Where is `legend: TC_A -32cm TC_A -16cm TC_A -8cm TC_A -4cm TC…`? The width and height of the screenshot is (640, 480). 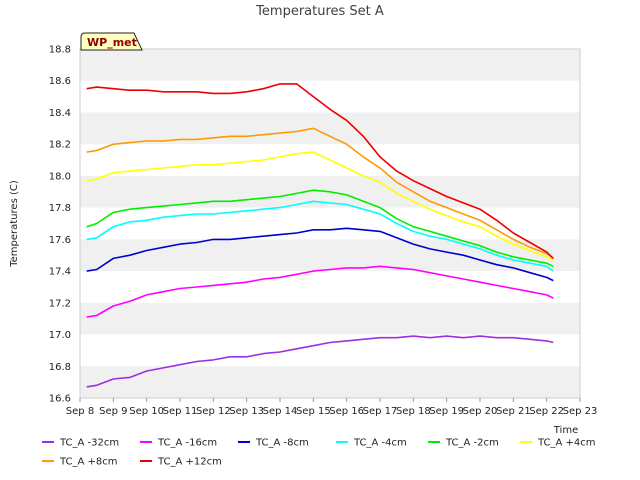 legend: TC_A -32cm TC_A -16cm TC_A -8cm TC_A -4cm TC… is located at coordinates (319, 453).